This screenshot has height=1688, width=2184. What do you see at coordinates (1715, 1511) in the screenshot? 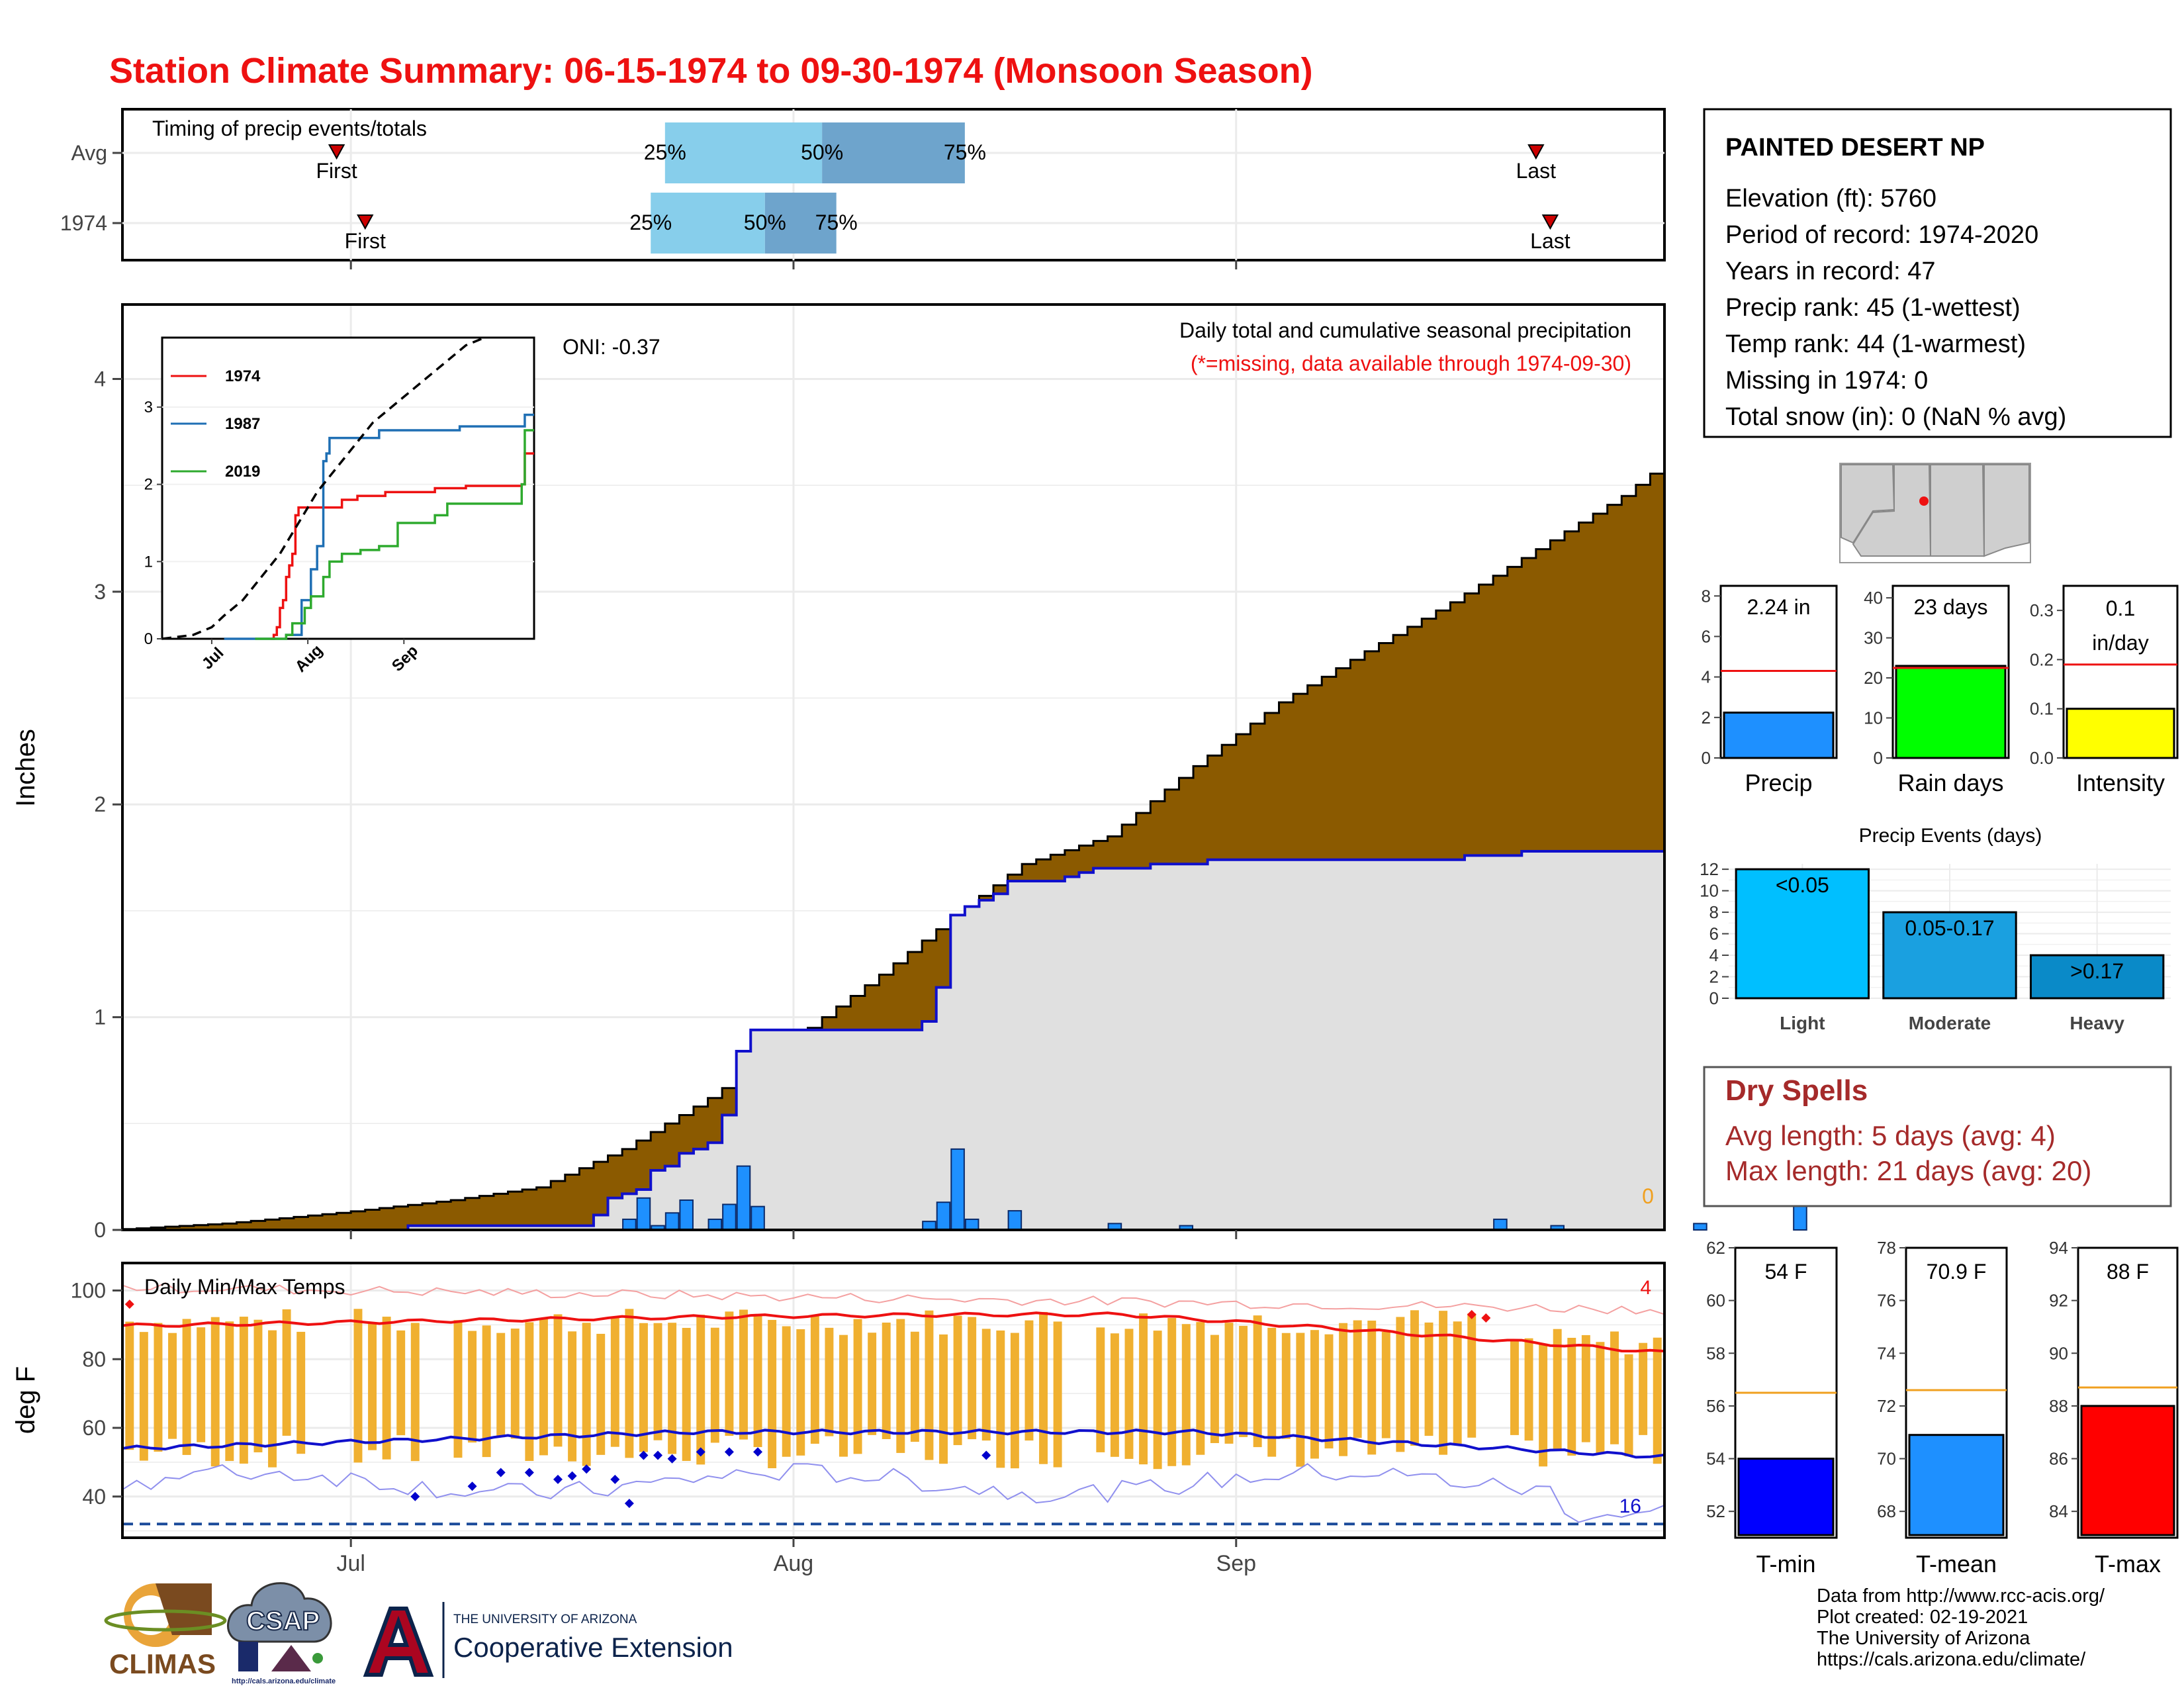
I see `tstat-y-tick-label: 52` at bounding box center [1715, 1511].